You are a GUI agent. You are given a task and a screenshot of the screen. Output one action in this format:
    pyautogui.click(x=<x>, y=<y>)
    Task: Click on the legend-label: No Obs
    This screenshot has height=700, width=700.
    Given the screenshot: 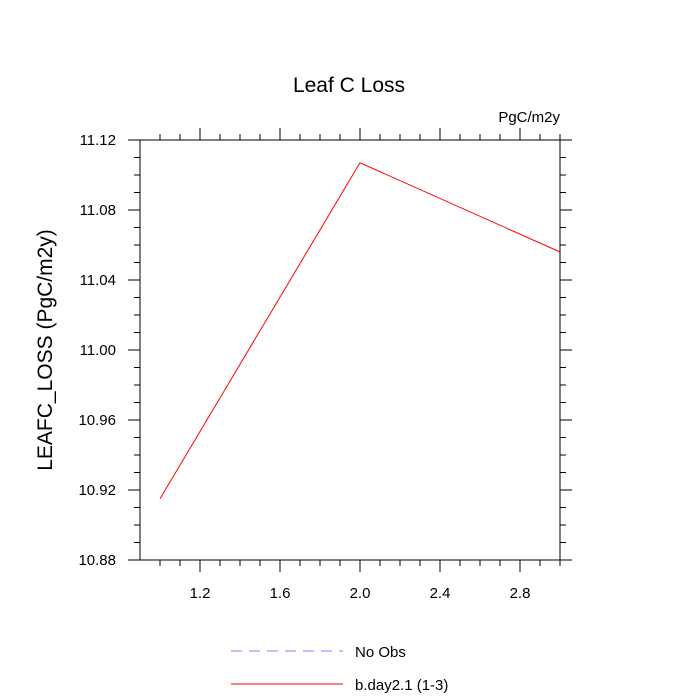 What is the action you would take?
    pyautogui.click(x=380, y=652)
    